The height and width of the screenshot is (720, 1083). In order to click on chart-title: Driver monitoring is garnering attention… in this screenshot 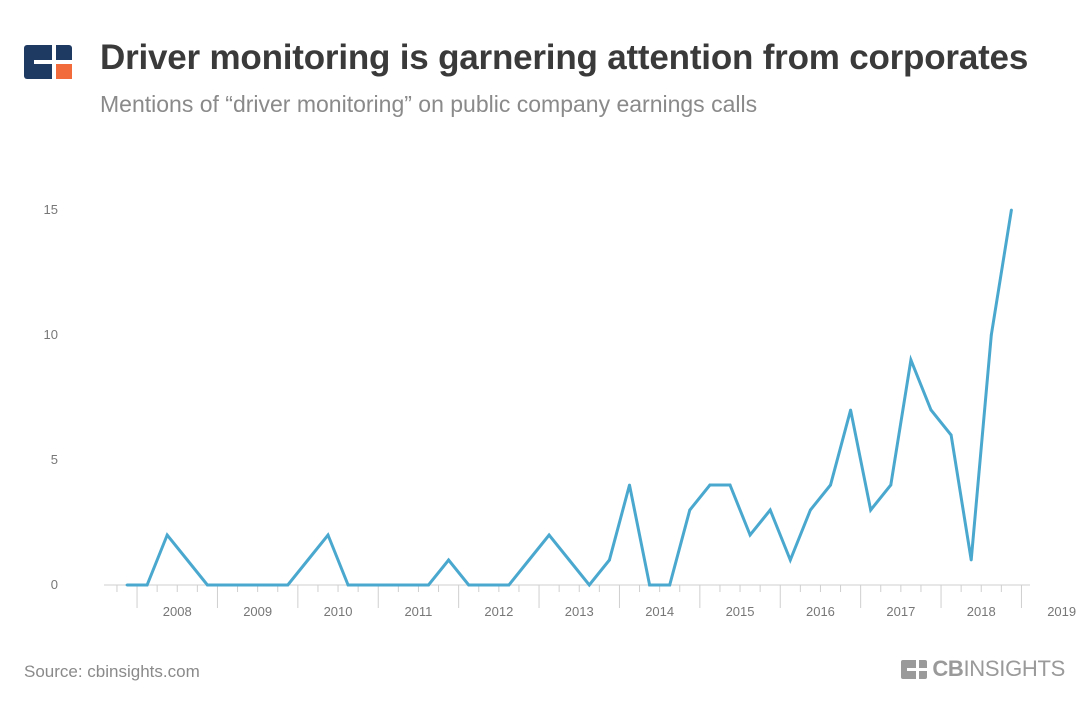, I will do `click(564, 57)`.